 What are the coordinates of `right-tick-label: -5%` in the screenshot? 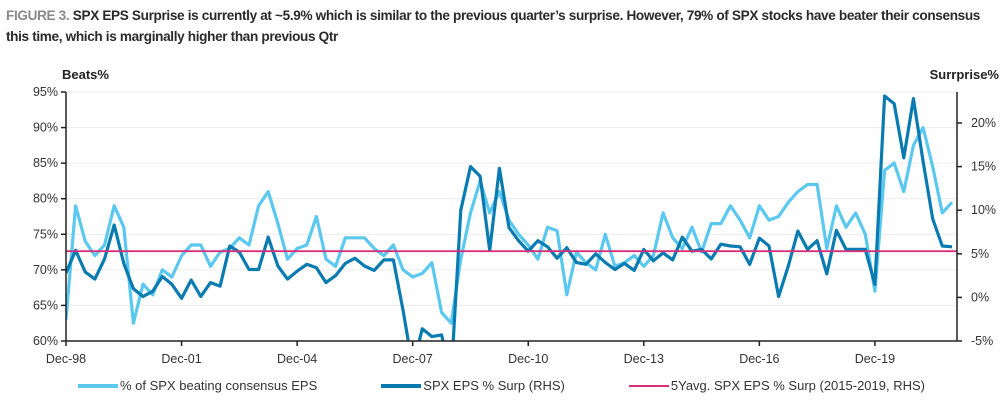 It's located at (982, 341).